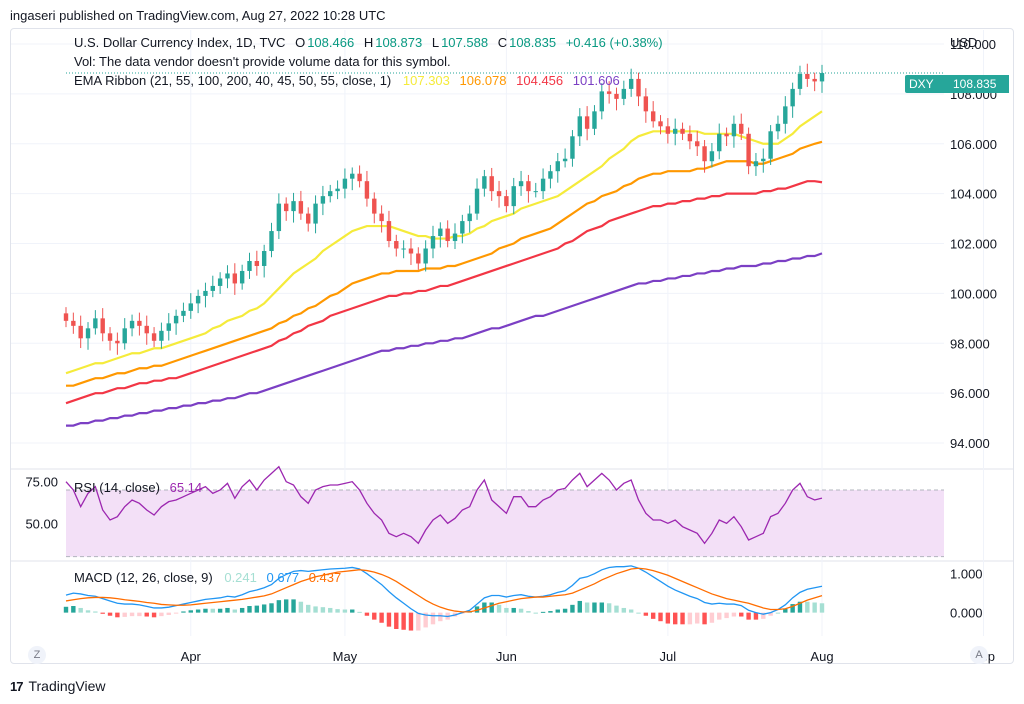 The width and height of the screenshot is (1024, 704). What do you see at coordinates (117, 487) in the screenshot?
I see `rsi-label: RSI (14, close)` at bounding box center [117, 487].